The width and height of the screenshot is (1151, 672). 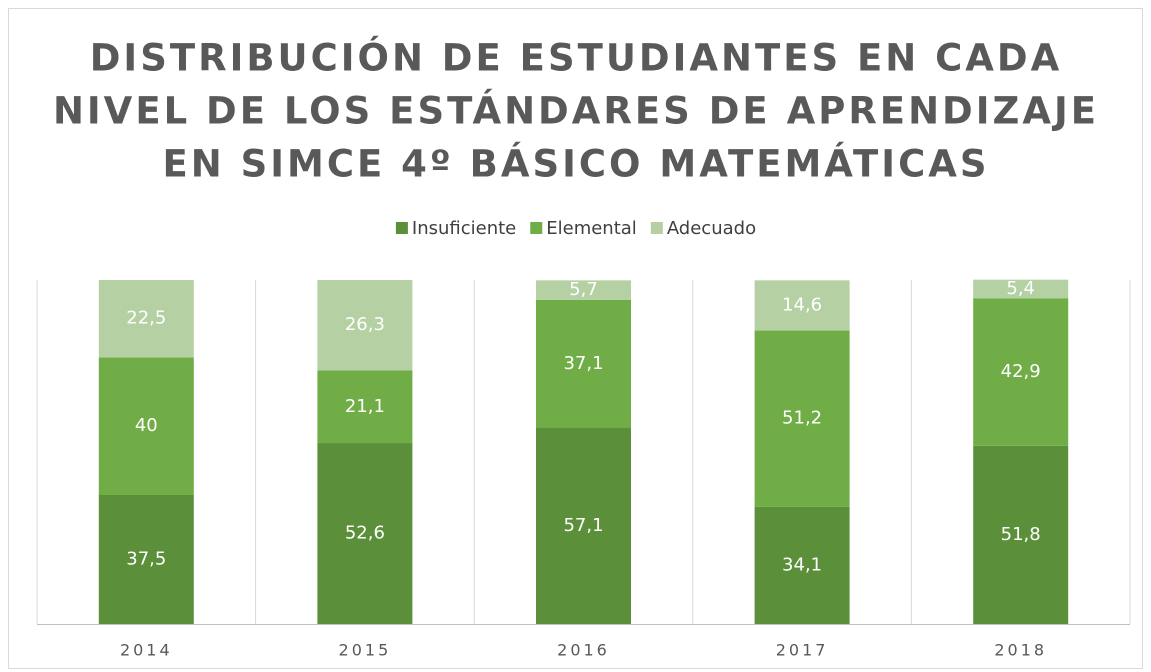 I want to click on data-label: 52,6, so click(x=365, y=533).